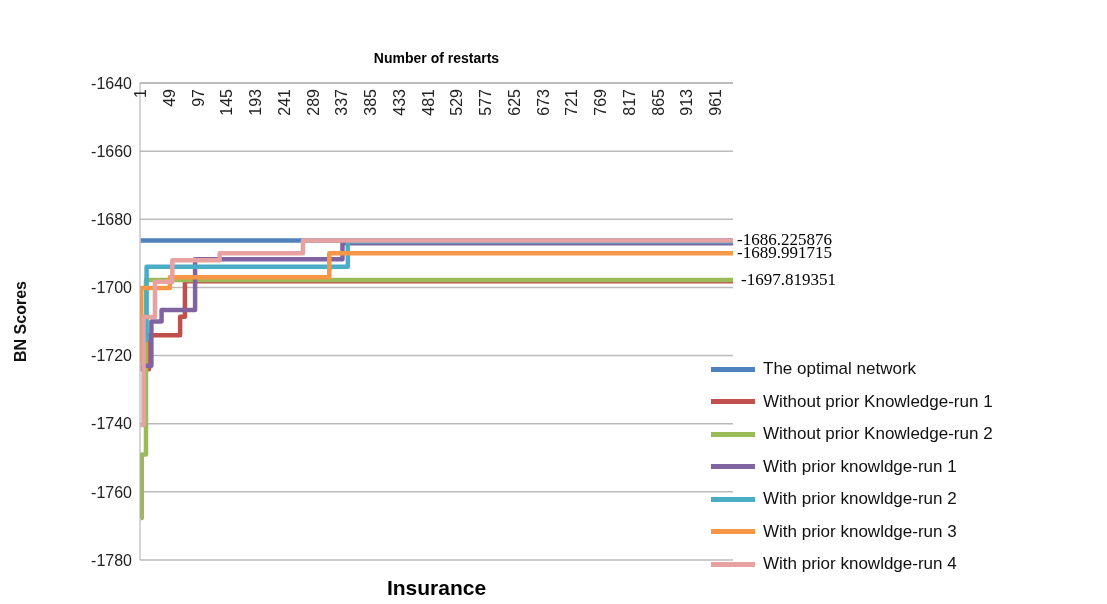  What do you see at coordinates (436, 58) in the screenshot?
I see `x-axis-title: Number of restarts` at bounding box center [436, 58].